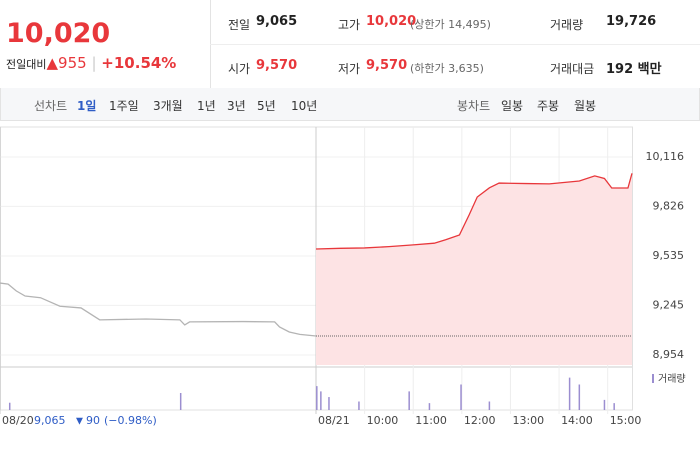  I want to click on price: 10,020, so click(58, 33).